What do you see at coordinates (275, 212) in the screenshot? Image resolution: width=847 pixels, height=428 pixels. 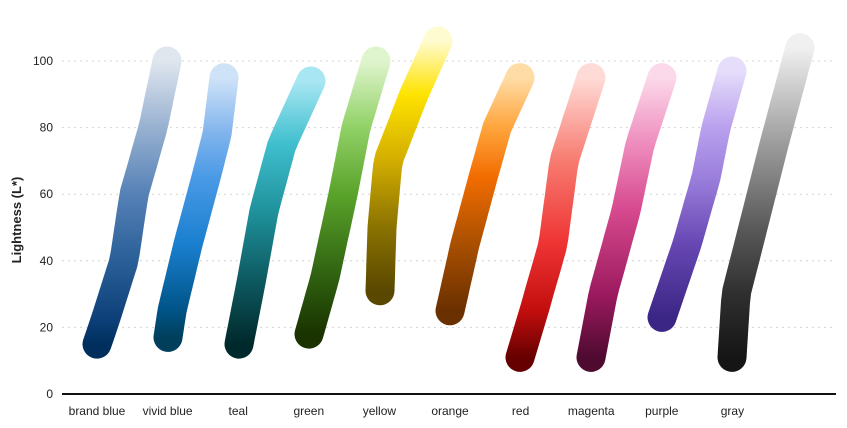 I see `series-stroke-teal` at bounding box center [275, 212].